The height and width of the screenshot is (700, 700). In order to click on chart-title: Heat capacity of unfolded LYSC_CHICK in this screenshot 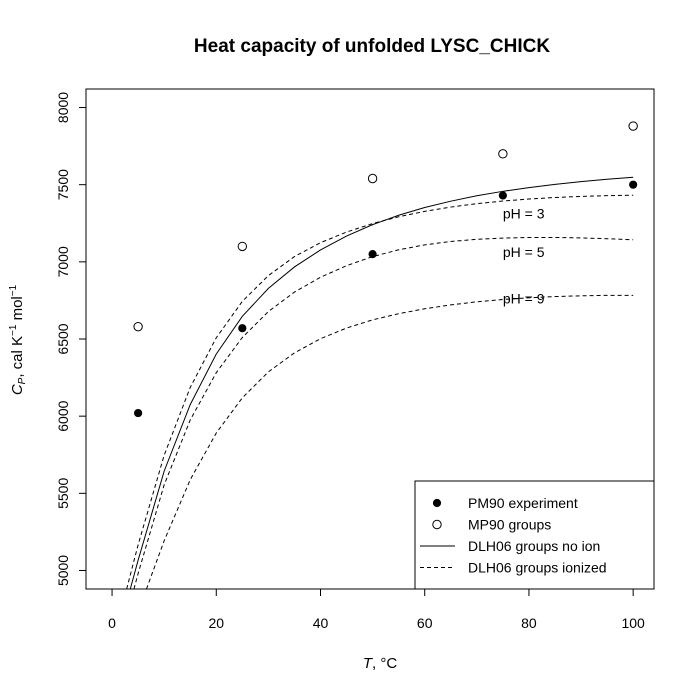, I will do `click(372, 46)`.